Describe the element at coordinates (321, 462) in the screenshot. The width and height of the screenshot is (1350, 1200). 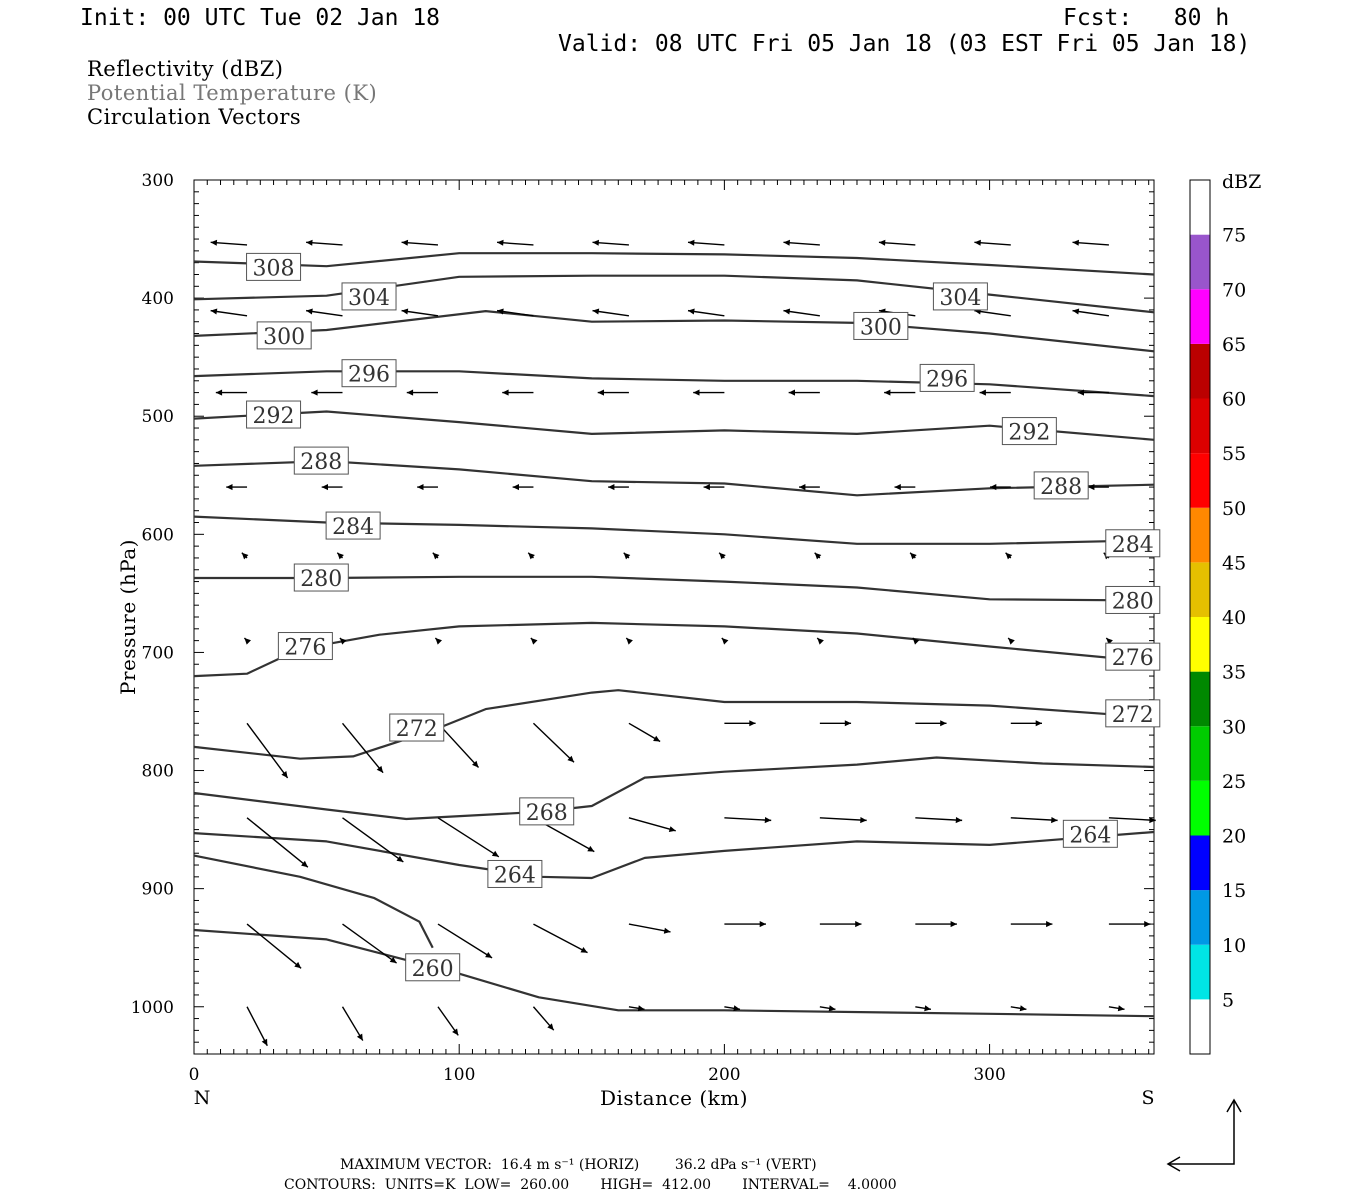
I see `contour-label: 288` at that location.